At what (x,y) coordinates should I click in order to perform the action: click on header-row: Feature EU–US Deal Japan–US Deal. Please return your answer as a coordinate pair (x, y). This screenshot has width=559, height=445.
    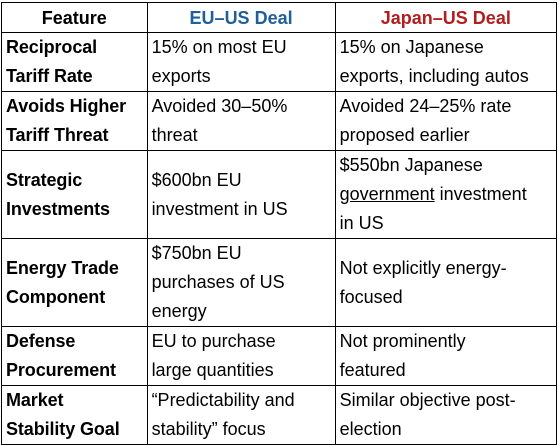
    Looking at the image, I should click on (279, 17).